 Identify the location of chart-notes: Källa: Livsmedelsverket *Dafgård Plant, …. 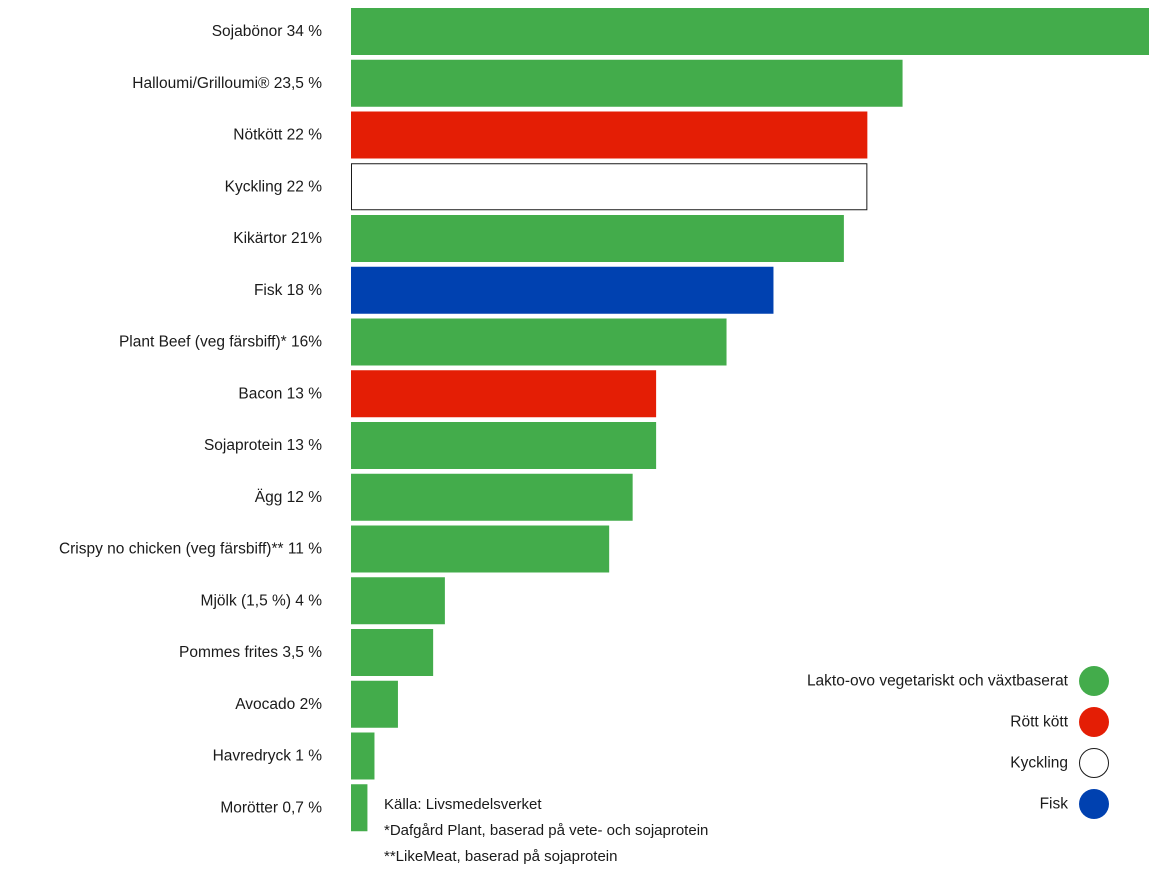
(546, 831).